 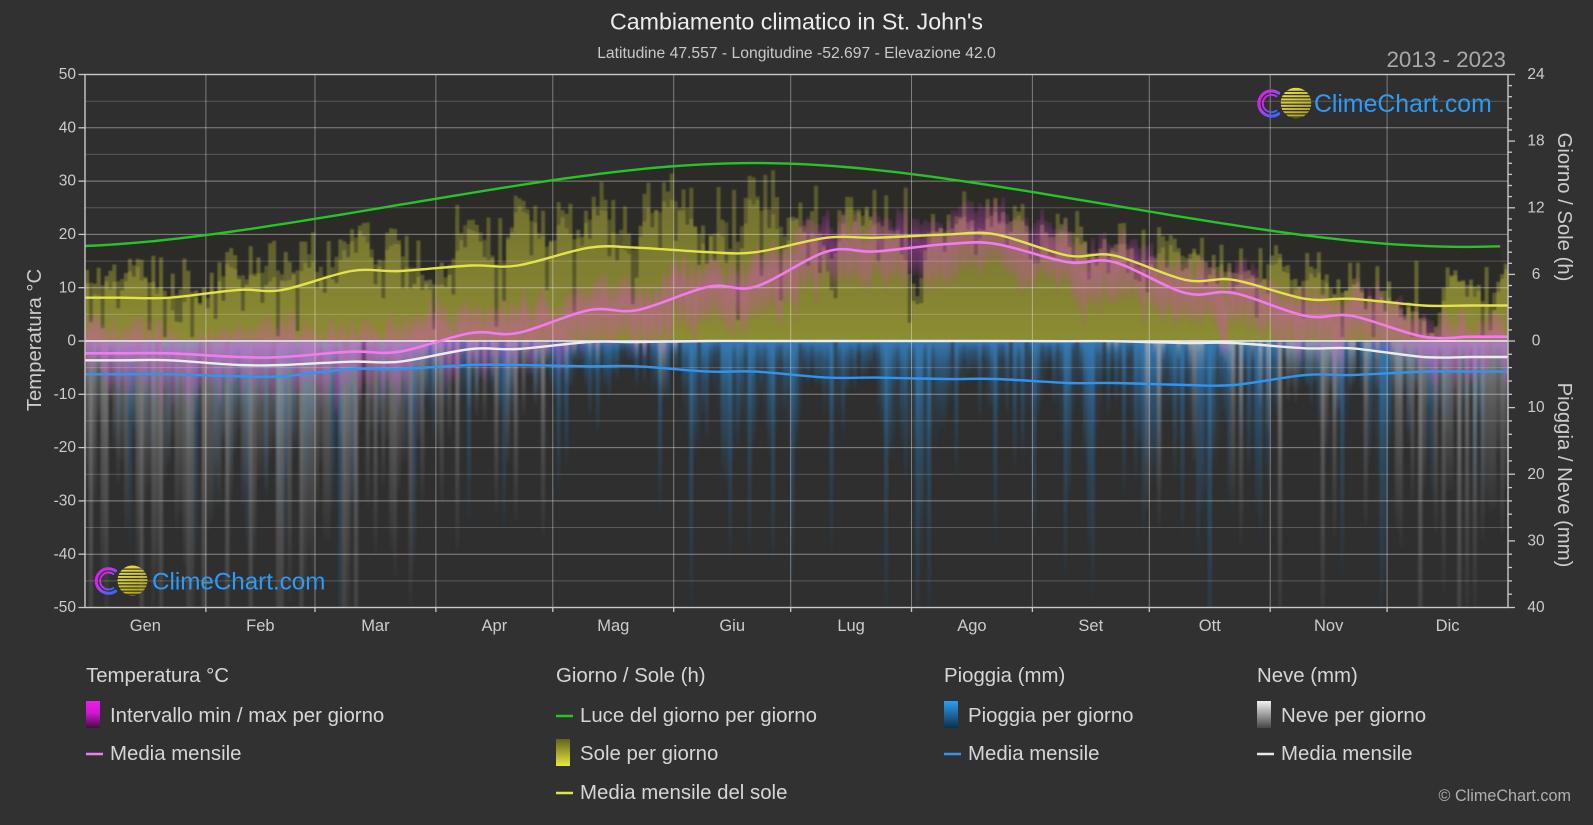 I want to click on svg-text: Set, so click(x=1090, y=626).